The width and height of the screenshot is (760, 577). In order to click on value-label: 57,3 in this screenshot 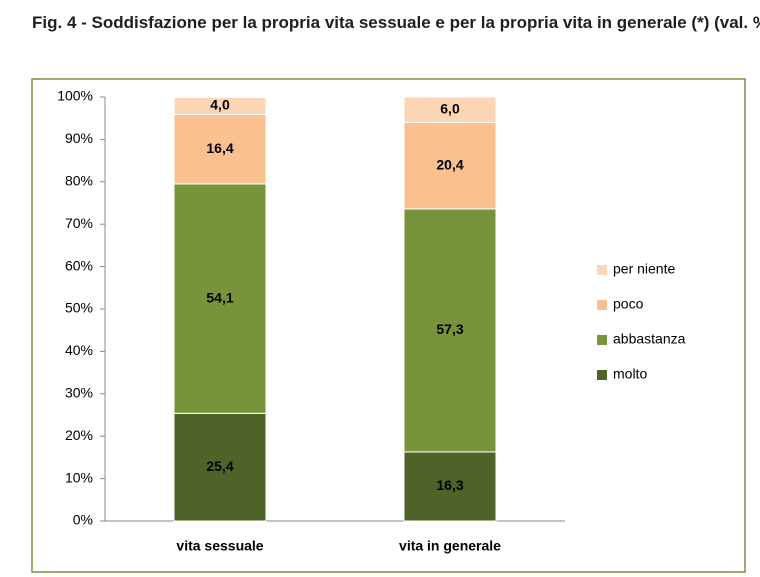, I will do `click(449, 329)`.